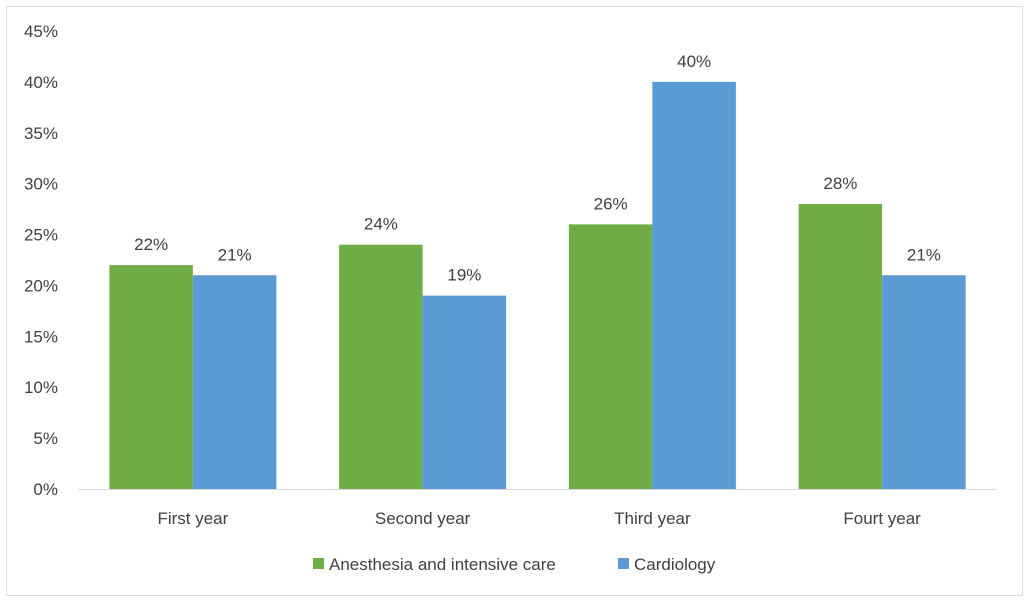  Describe the element at coordinates (151, 244) in the screenshot. I see `data-label: 22%` at that location.